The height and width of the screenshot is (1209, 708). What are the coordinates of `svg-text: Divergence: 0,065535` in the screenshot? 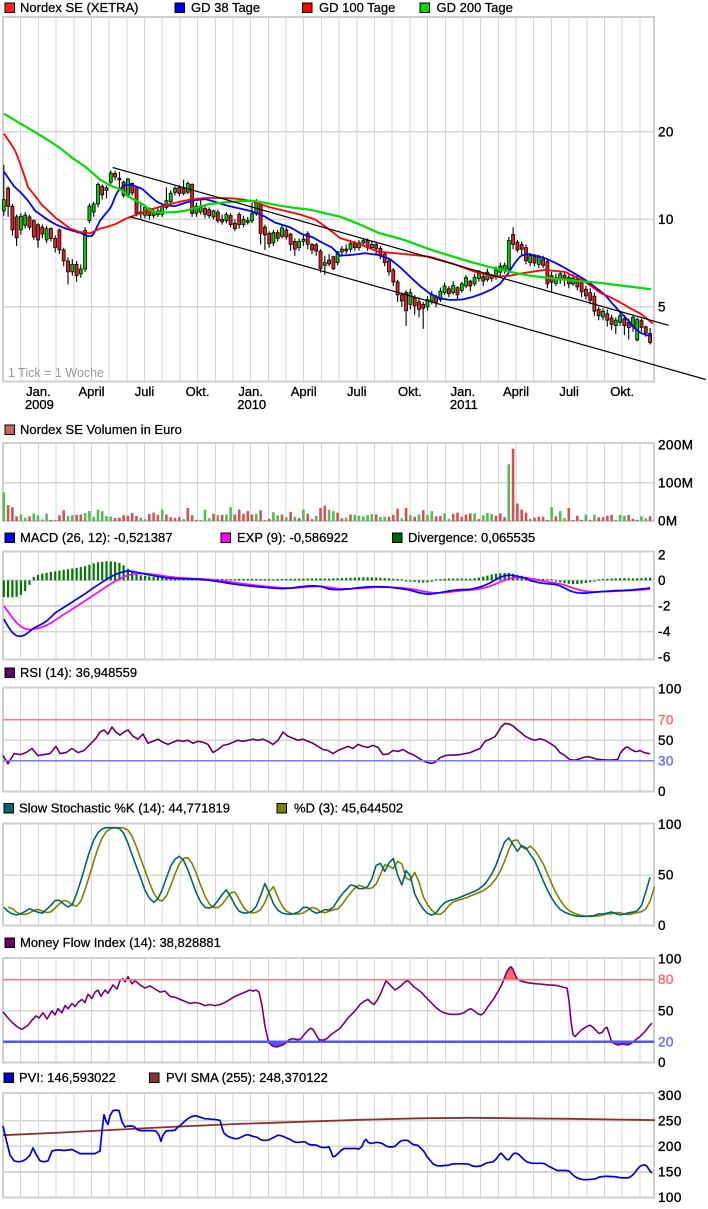 It's located at (471, 537).